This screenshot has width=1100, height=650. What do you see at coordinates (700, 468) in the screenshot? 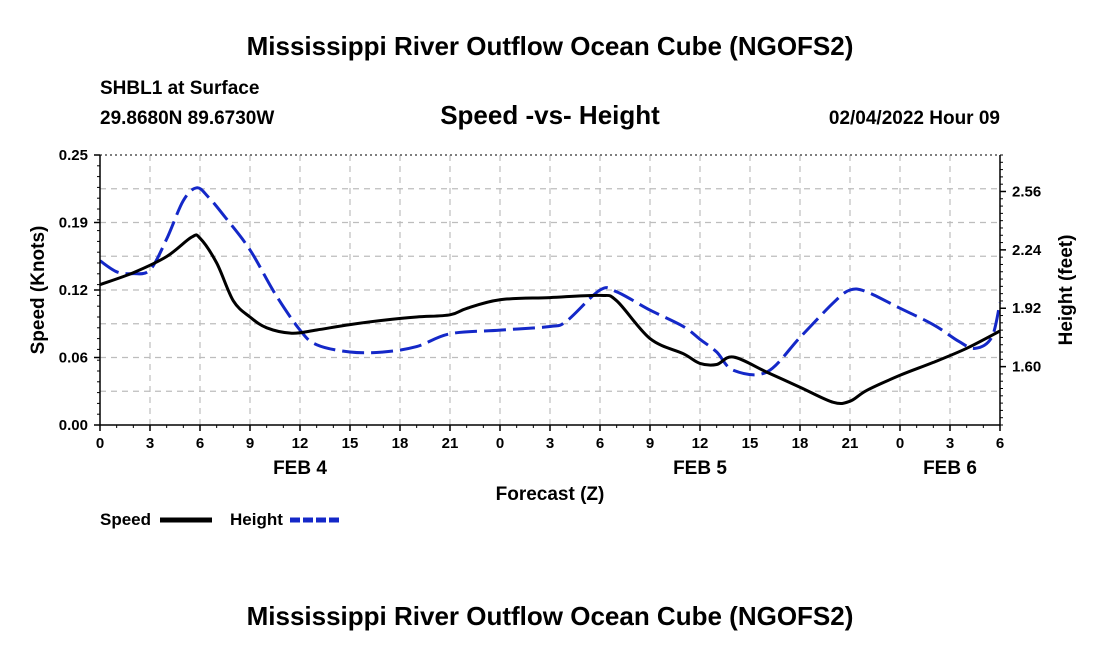
I see `date-label: FEB 5` at bounding box center [700, 468].